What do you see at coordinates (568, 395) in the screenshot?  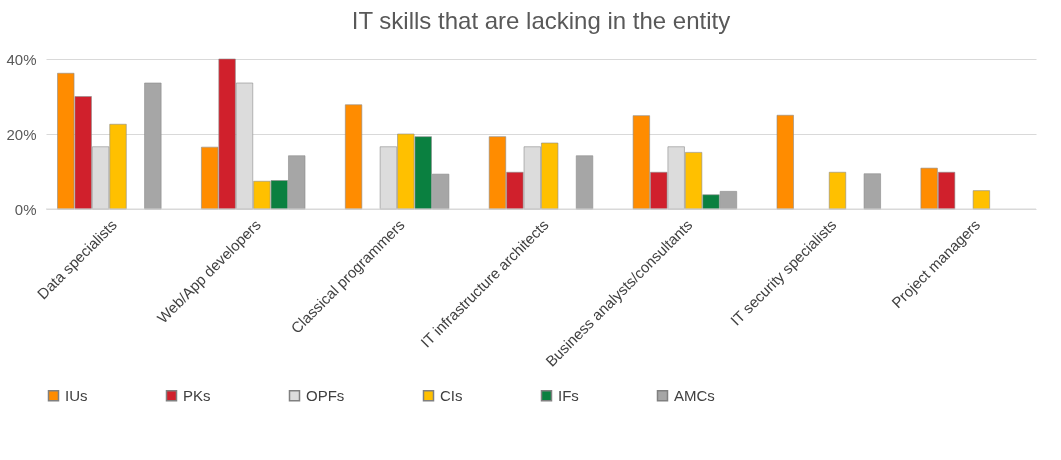 I see `legend-label: IFs` at bounding box center [568, 395].